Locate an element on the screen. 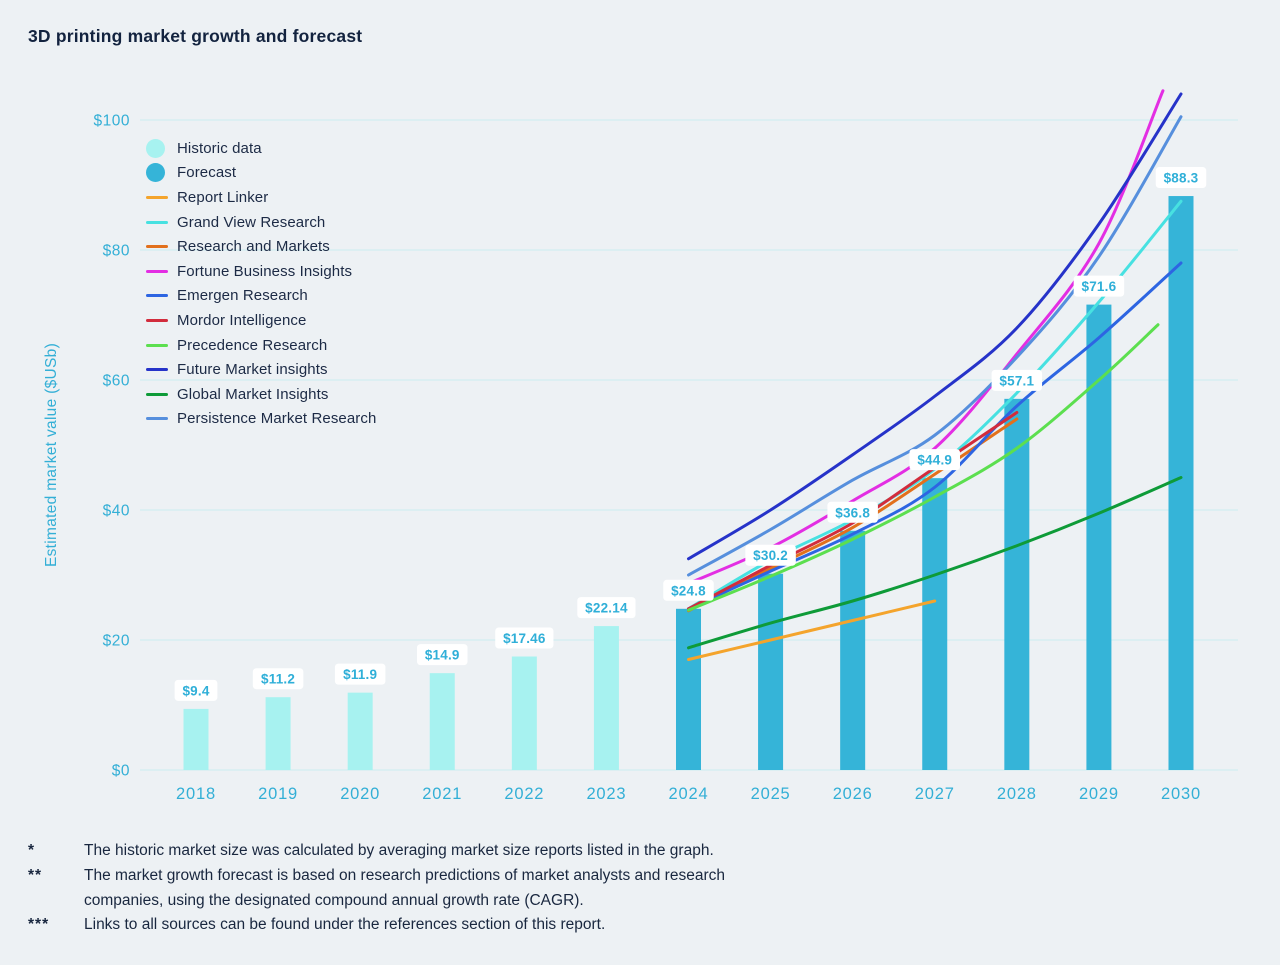 This screenshot has width=1280, height=965. bar-value-label-2022: $17.46 is located at coordinates (524, 638).